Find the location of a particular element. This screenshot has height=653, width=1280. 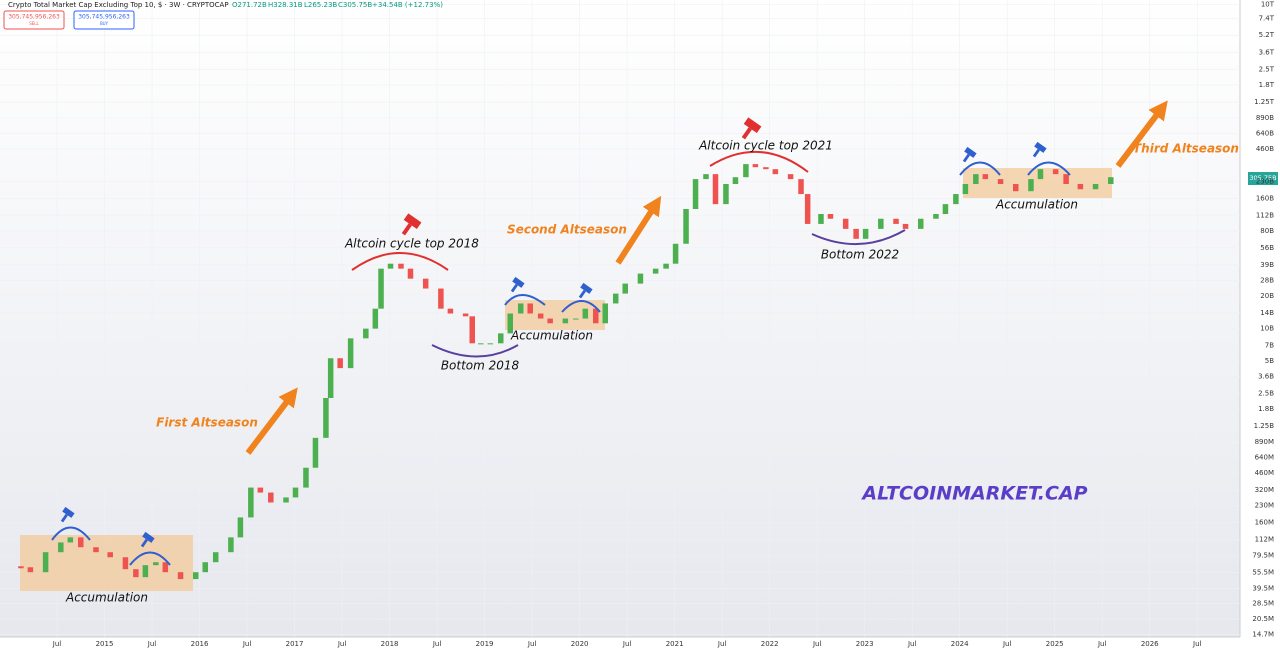

buy-price: 305,745,956,263 is located at coordinates (104, 17).